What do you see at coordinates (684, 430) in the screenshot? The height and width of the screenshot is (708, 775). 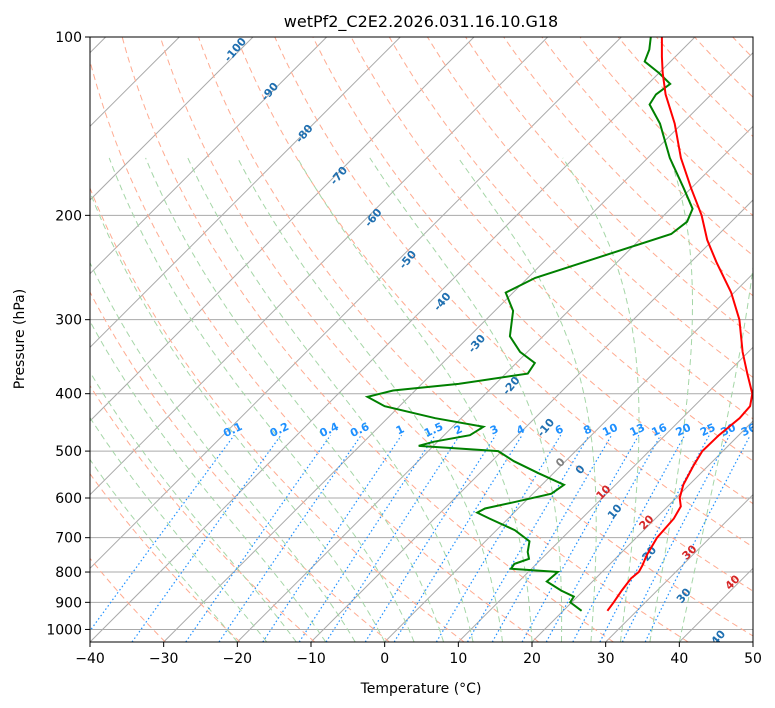 I see `mixing-ratio-label: 20` at bounding box center [684, 430].